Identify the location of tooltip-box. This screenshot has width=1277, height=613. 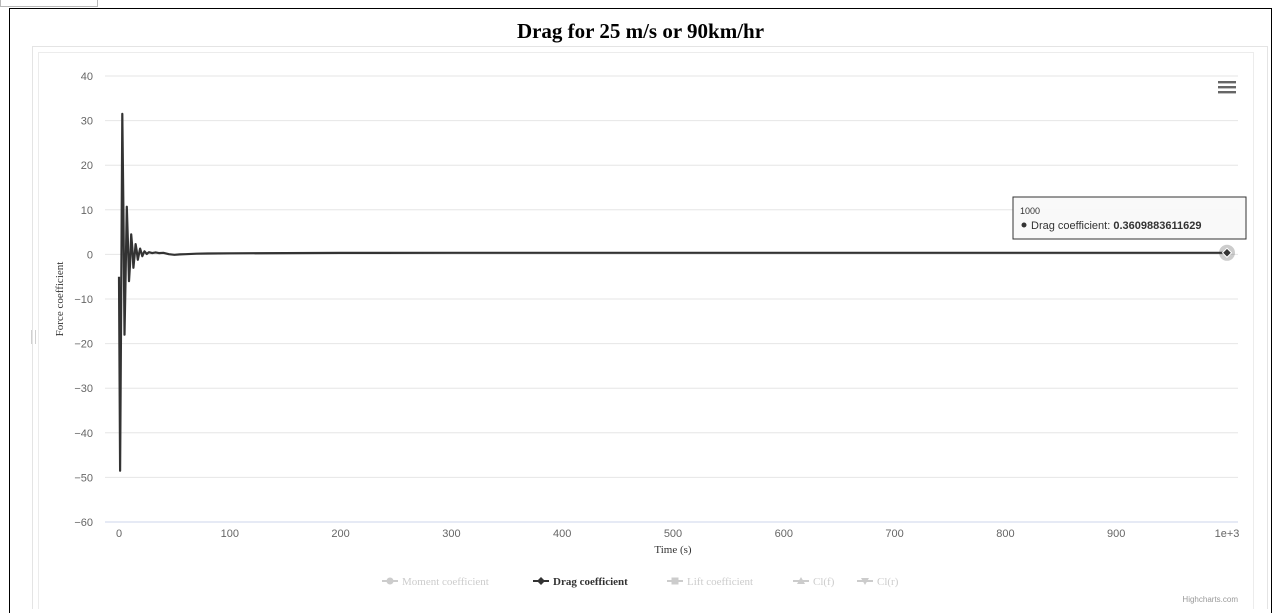
(1129, 218).